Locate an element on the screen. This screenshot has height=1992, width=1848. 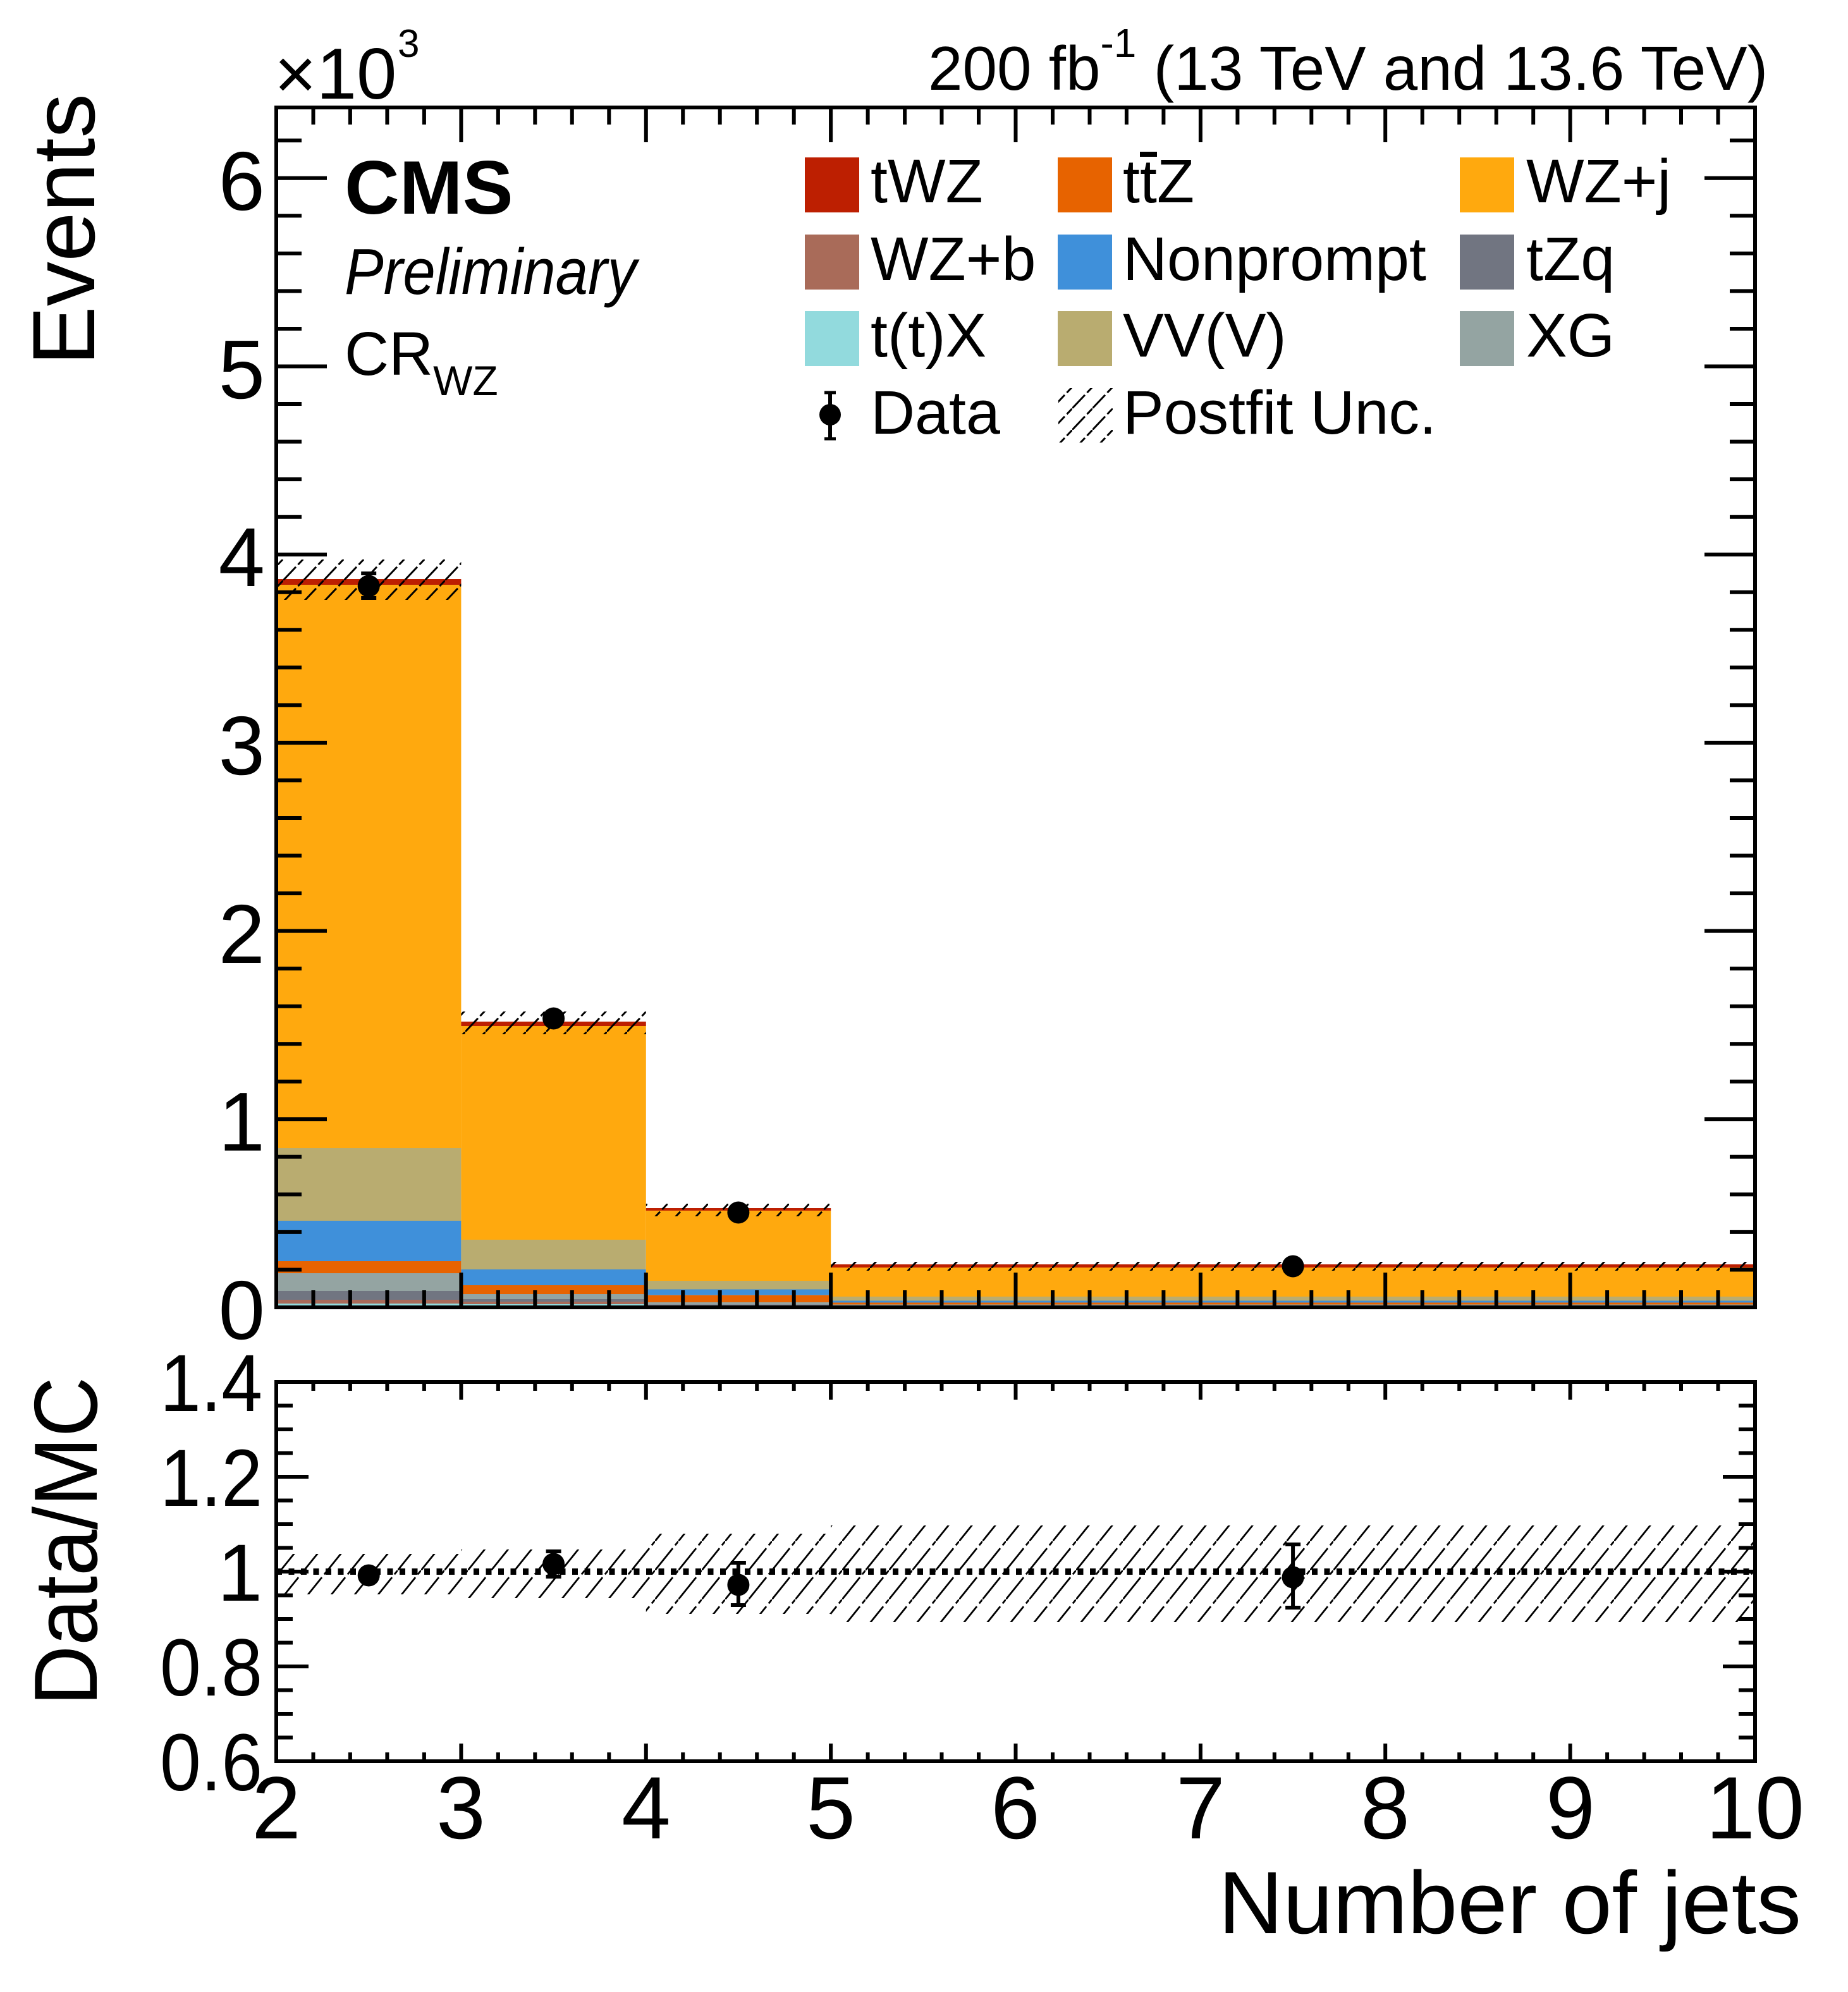
svg-text: 9 is located at coordinates (1570, 1807).